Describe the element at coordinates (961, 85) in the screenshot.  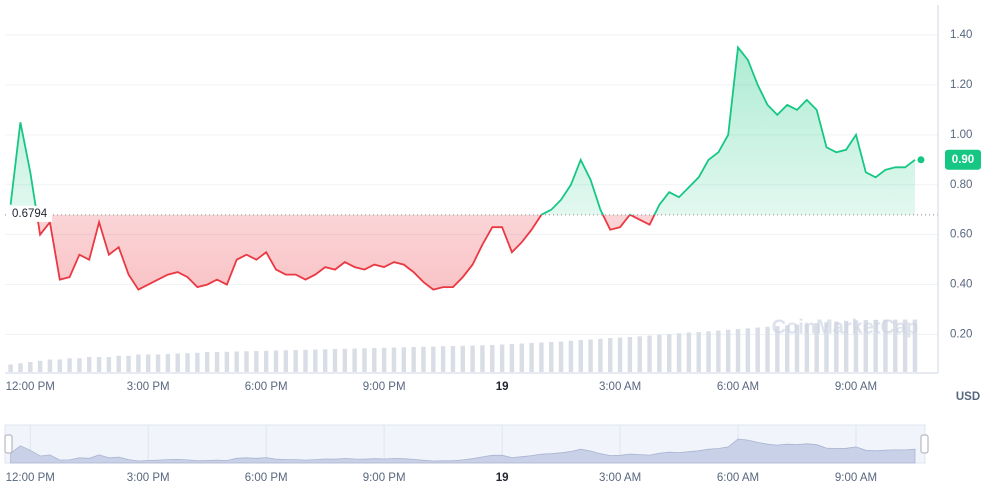
I see `y-tick-label: 1.20` at that location.